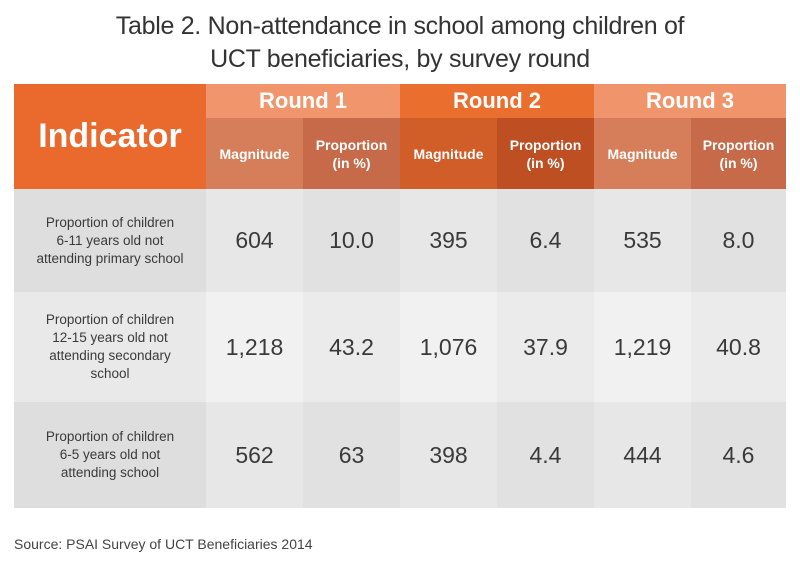  Describe the element at coordinates (545, 240) in the screenshot. I see `cell-value: 6.4` at that location.